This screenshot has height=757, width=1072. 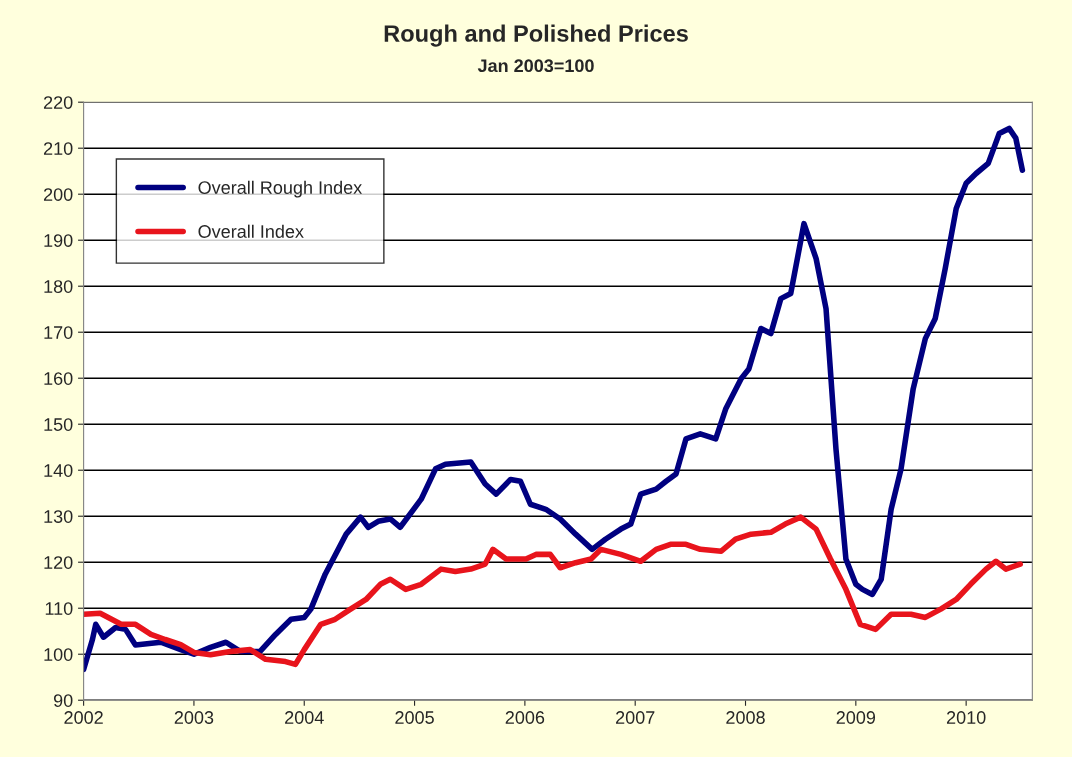 I want to click on x-tick-label: 2006, so click(x=525, y=717).